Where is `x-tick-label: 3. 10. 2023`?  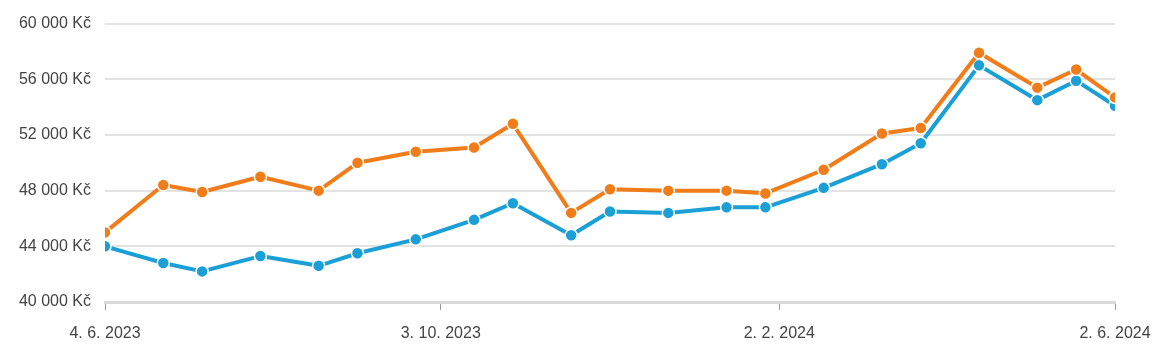 x-tick-label: 3. 10. 2023 is located at coordinates (440, 333).